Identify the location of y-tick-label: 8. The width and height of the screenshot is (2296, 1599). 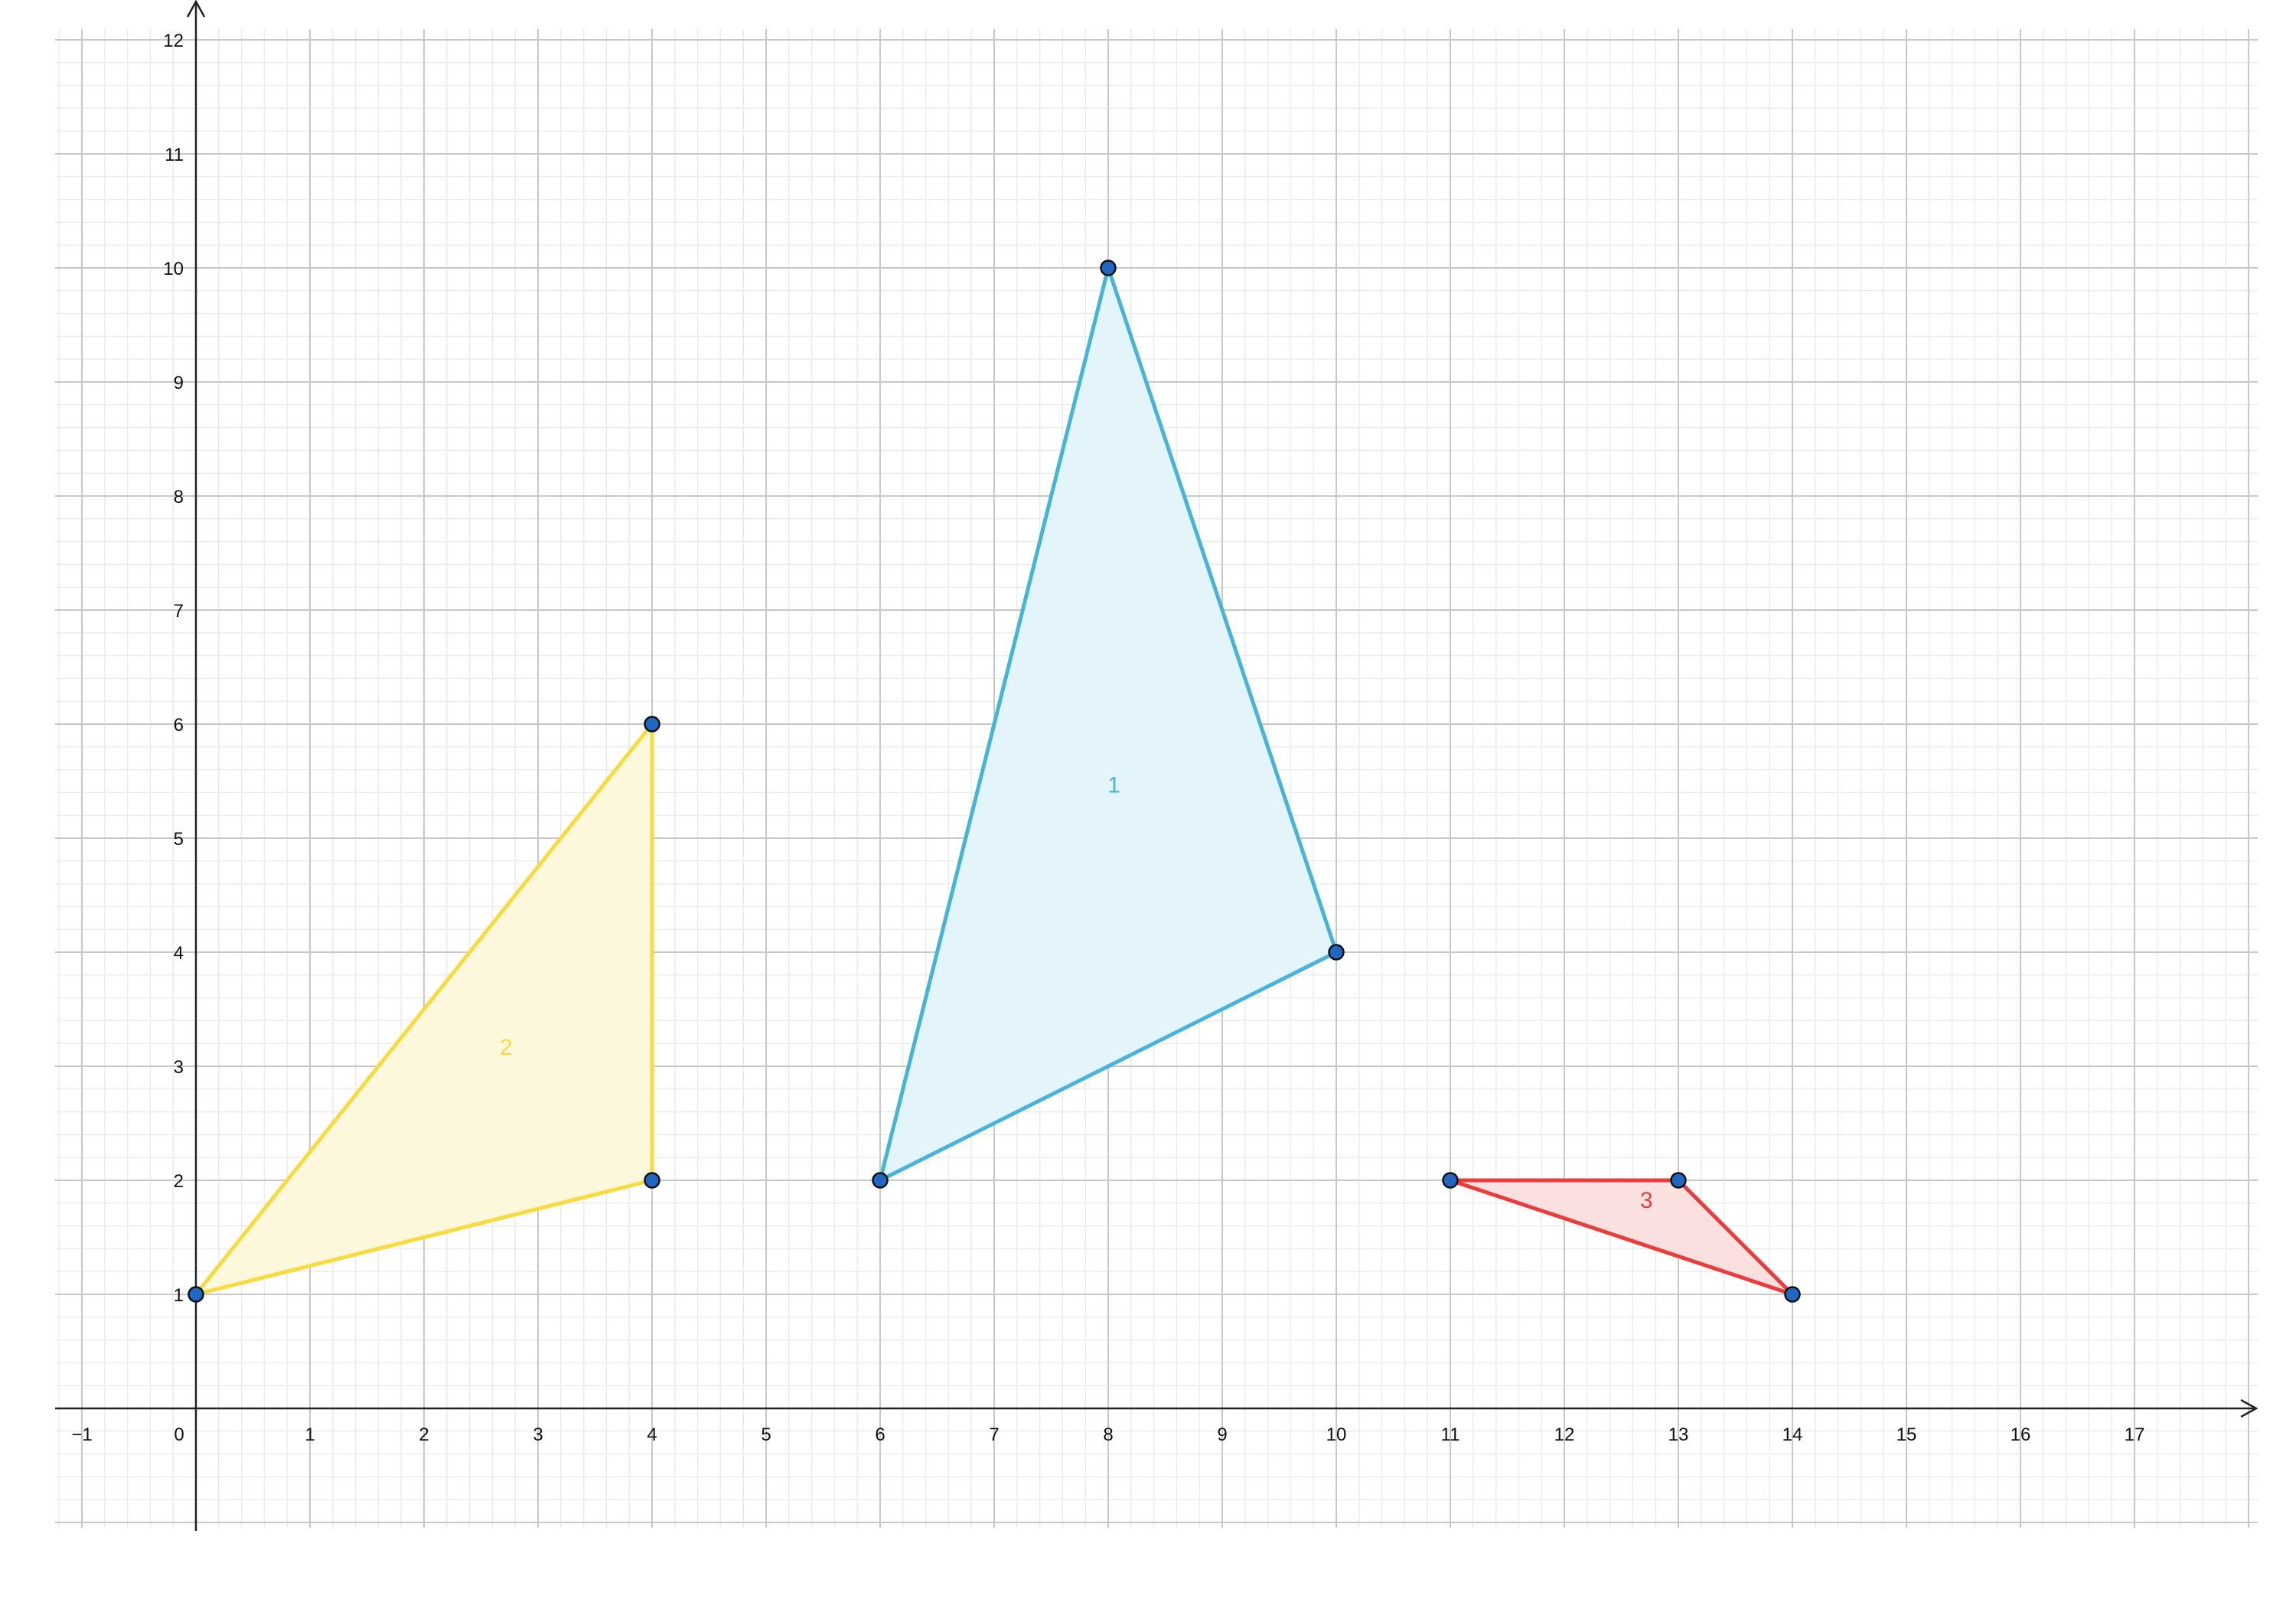
(179, 497).